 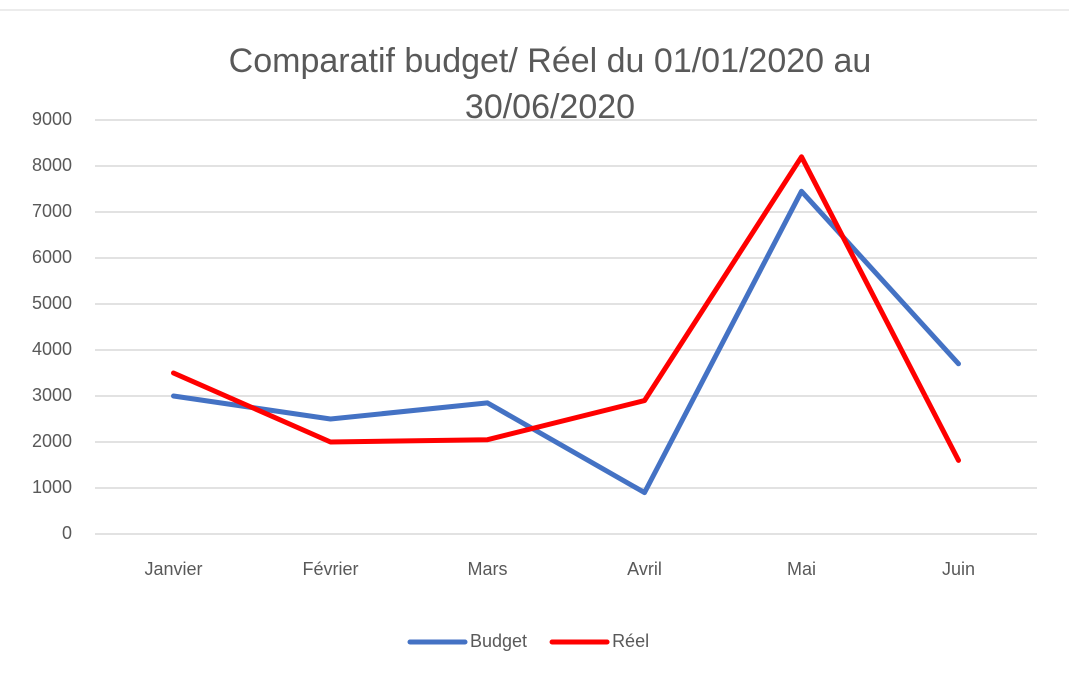 What do you see at coordinates (52, 119) in the screenshot?
I see `y-tick-label: 9000` at bounding box center [52, 119].